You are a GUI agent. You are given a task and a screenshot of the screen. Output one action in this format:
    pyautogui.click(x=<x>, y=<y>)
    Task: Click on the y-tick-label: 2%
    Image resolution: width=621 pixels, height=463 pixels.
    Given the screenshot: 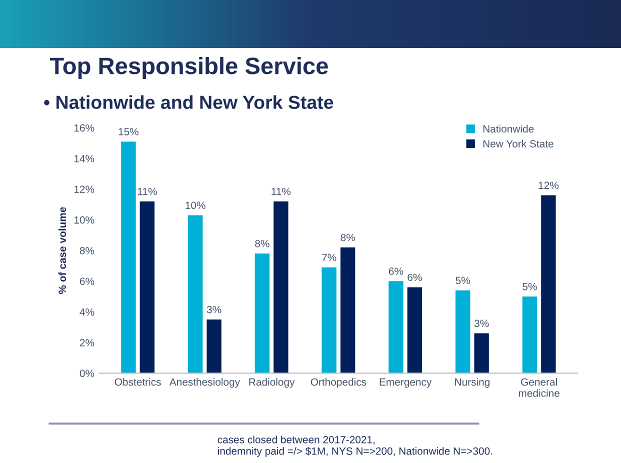 What is the action you would take?
    pyautogui.click(x=87, y=342)
    